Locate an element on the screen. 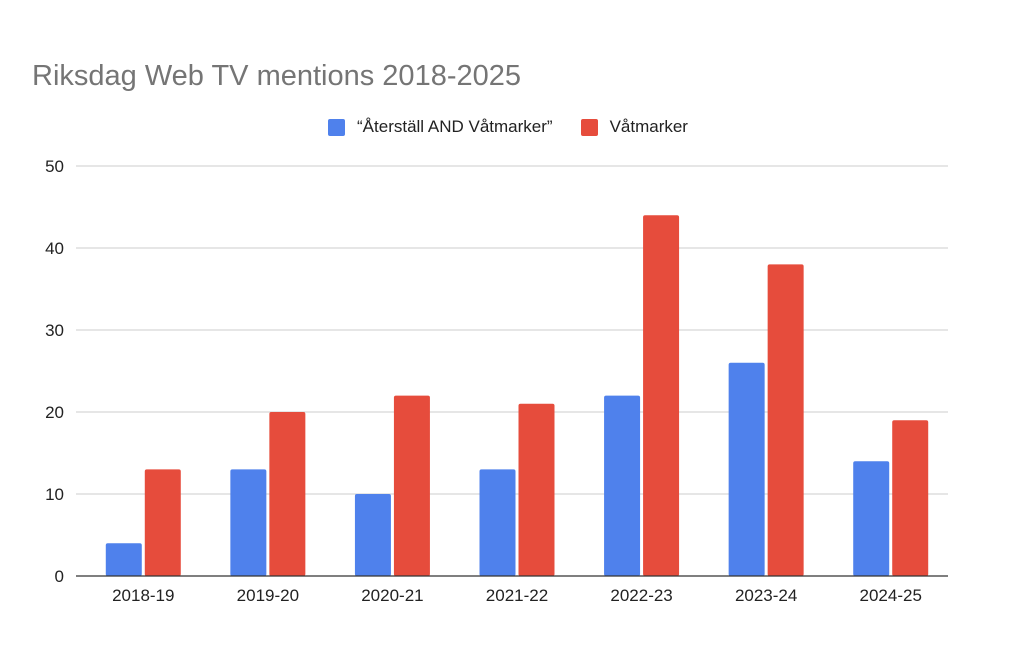 The width and height of the screenshot is (1016, 666). y-tick-label-40: 40 is located at coordinates (54, 248).